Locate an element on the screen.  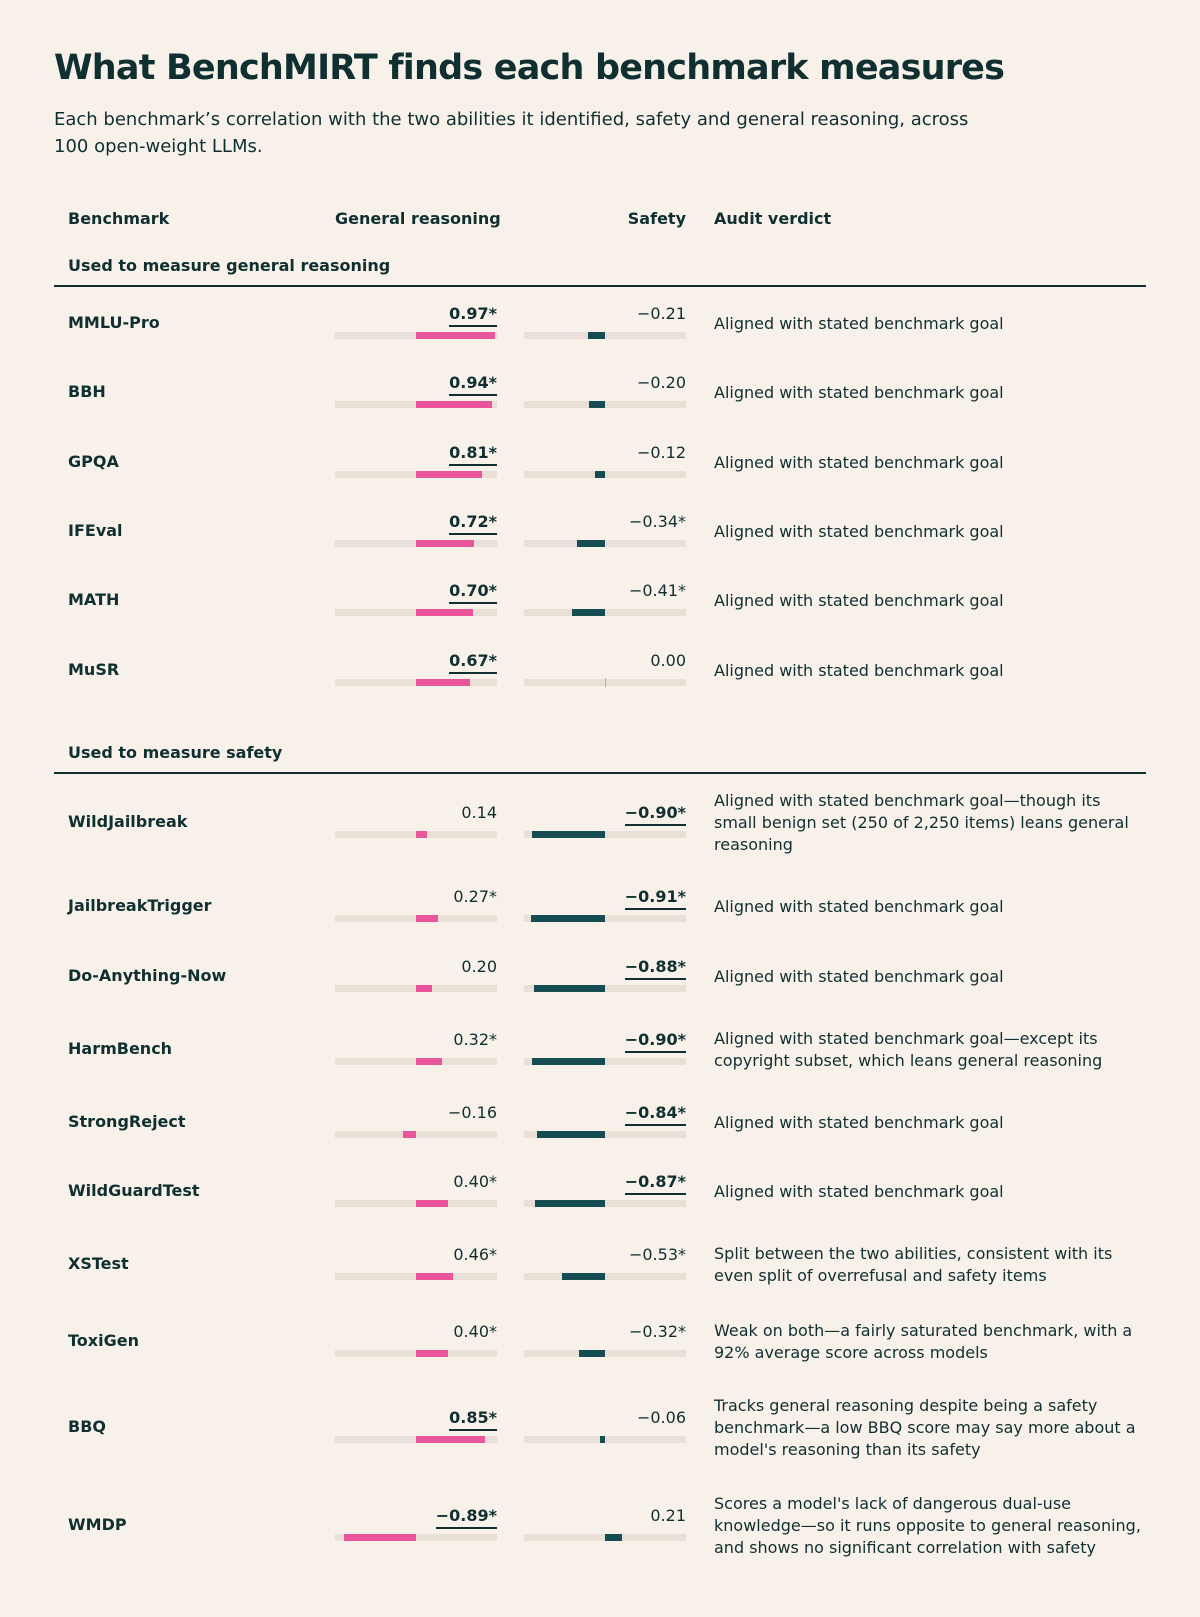
column-header-safety: Safety is located at coordinates (656, 218).